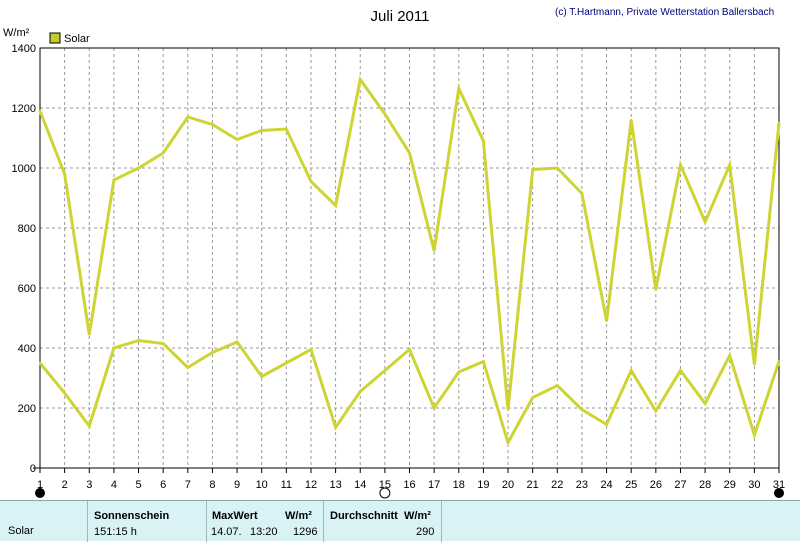  What do you see at coordinates (533, 485) in the screenshot?
I see `x-tick-label: 21` at bounding box center [533, 485].